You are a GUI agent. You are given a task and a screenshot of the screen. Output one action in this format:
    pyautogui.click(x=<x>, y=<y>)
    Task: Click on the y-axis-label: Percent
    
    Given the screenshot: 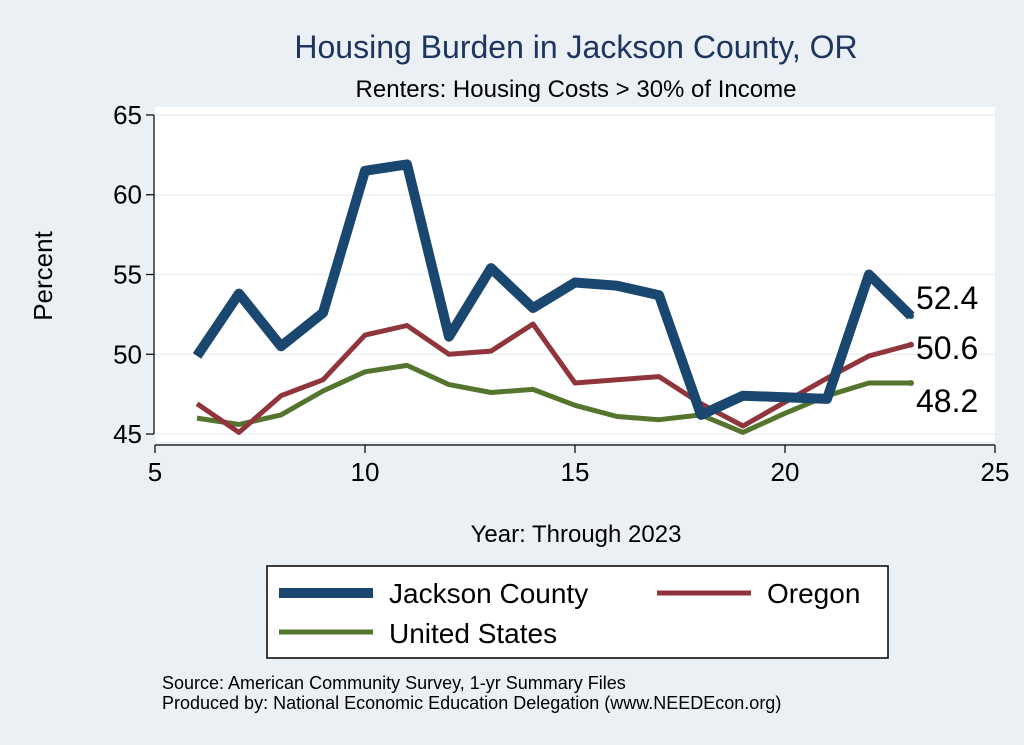 What is the action you would take?
    pyautogui.click(x=43, y=275)
    